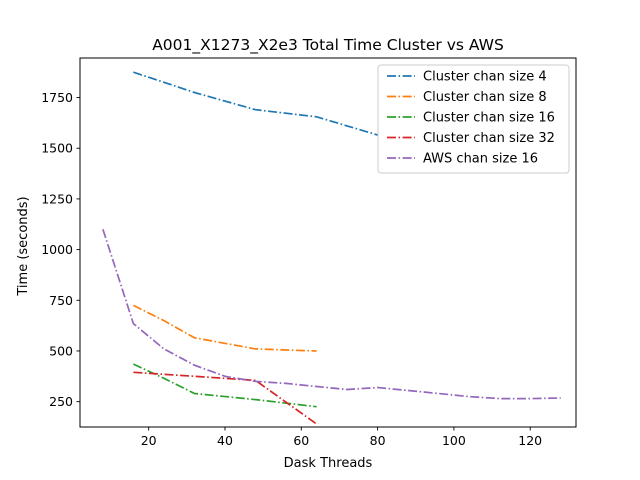 Image resolution: width=640 pixels, height=480 pixels. I want to click on legend-box, so click(473, 119).